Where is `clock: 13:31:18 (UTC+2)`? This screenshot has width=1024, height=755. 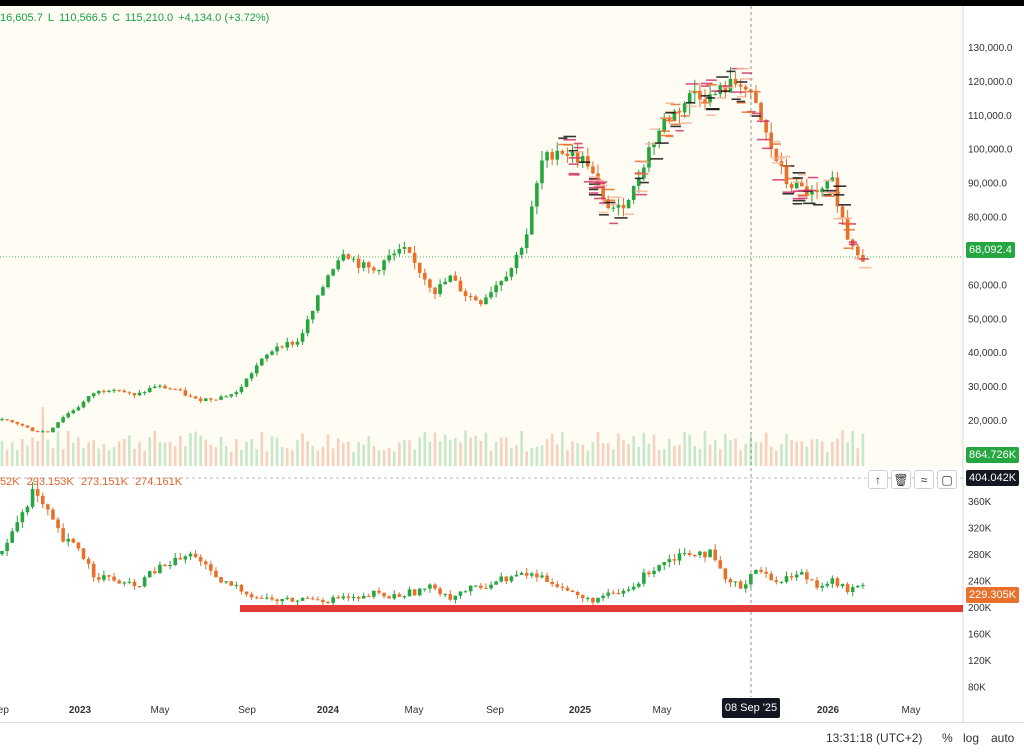
clock: 13:31:18 (UTC+2) is located at coordinates (874, 738).